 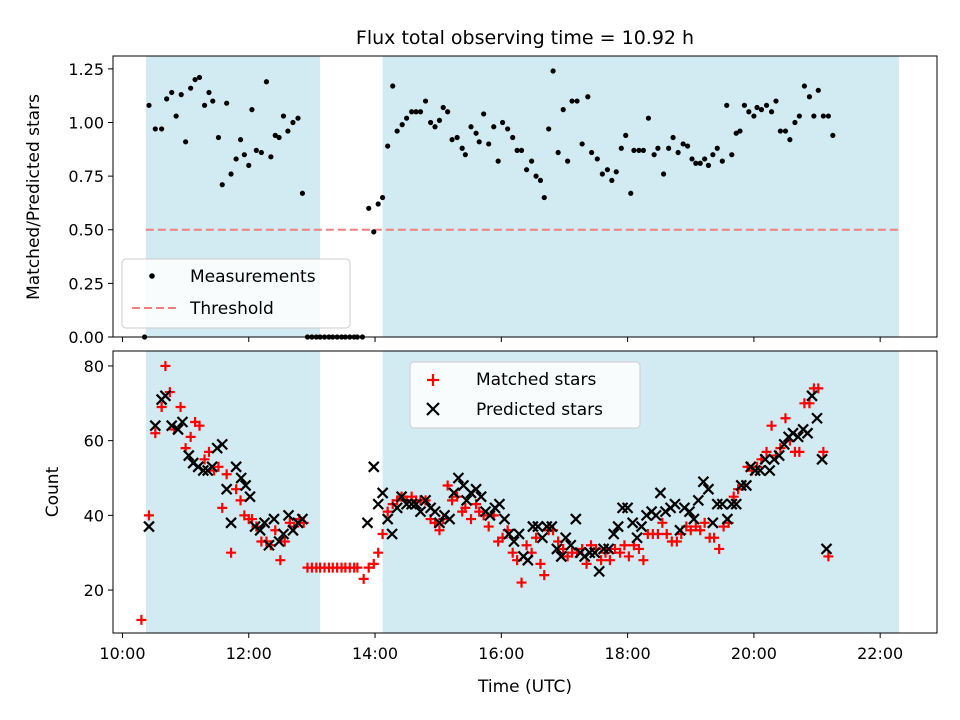 I want to click on bottom-y-tick-label: 80, so click(x=94, y=366).